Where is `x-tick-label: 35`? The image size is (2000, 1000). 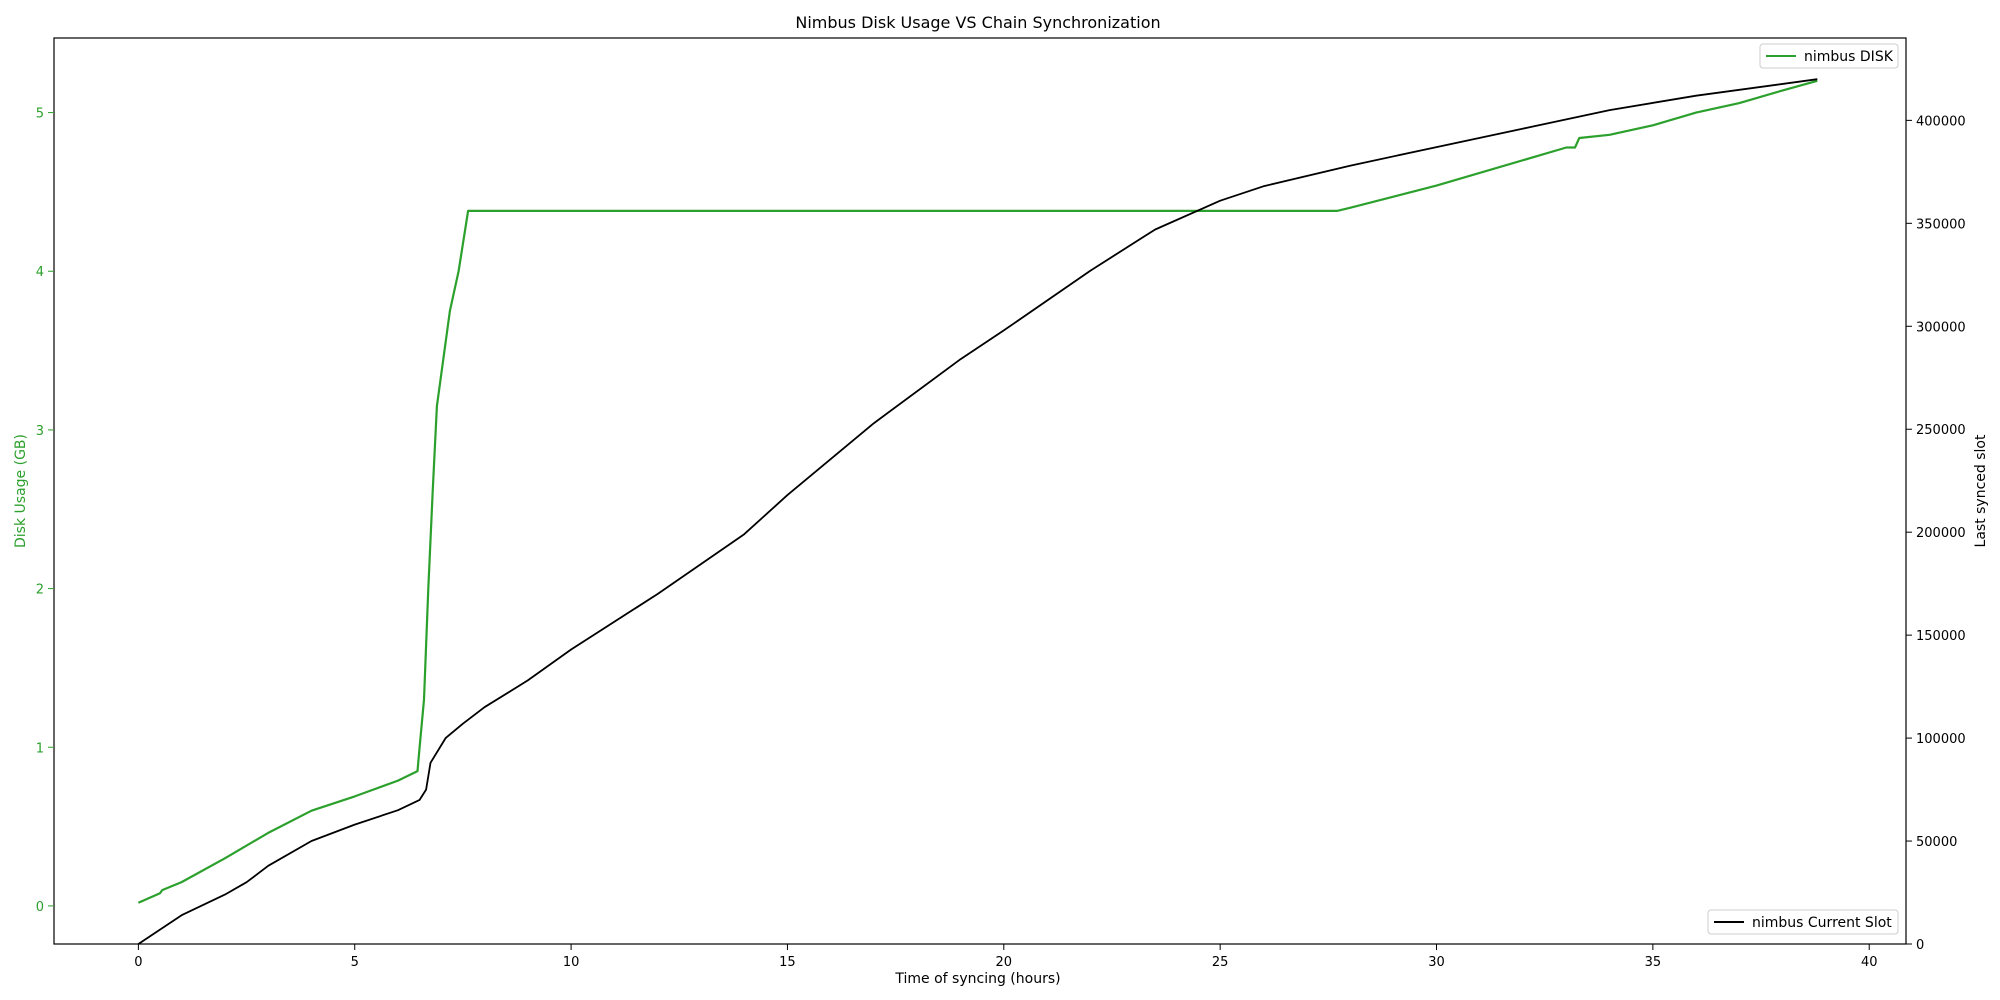
x-tick-label: 35 is located at coordinates (1653, 962).